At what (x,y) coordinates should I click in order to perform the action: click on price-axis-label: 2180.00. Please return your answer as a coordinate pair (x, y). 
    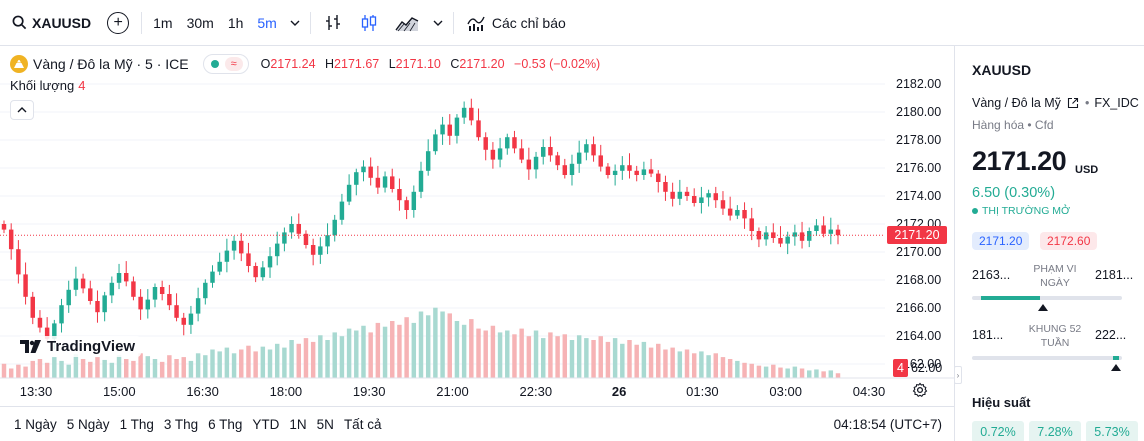
    Looking at the image, I should click on (918, 112).